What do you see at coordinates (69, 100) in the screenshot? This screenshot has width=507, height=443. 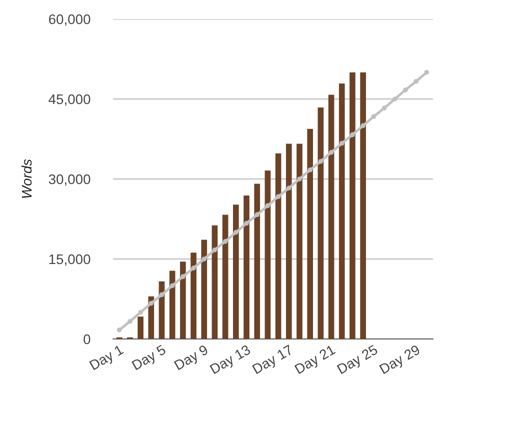 I see `y-tick-label: 45,000` at bounding box center [69, 100].